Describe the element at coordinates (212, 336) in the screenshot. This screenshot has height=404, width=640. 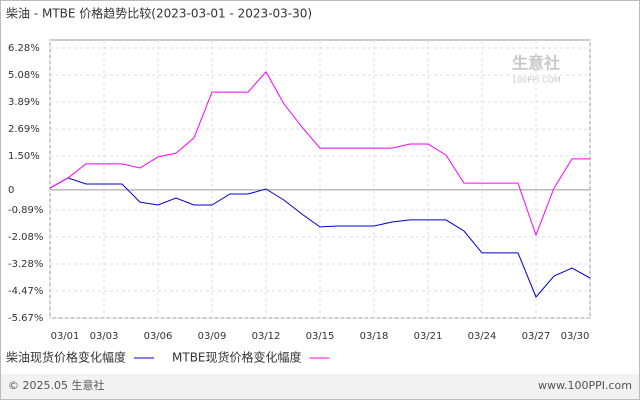
I see `x-tick-label: 03/09` at that location.